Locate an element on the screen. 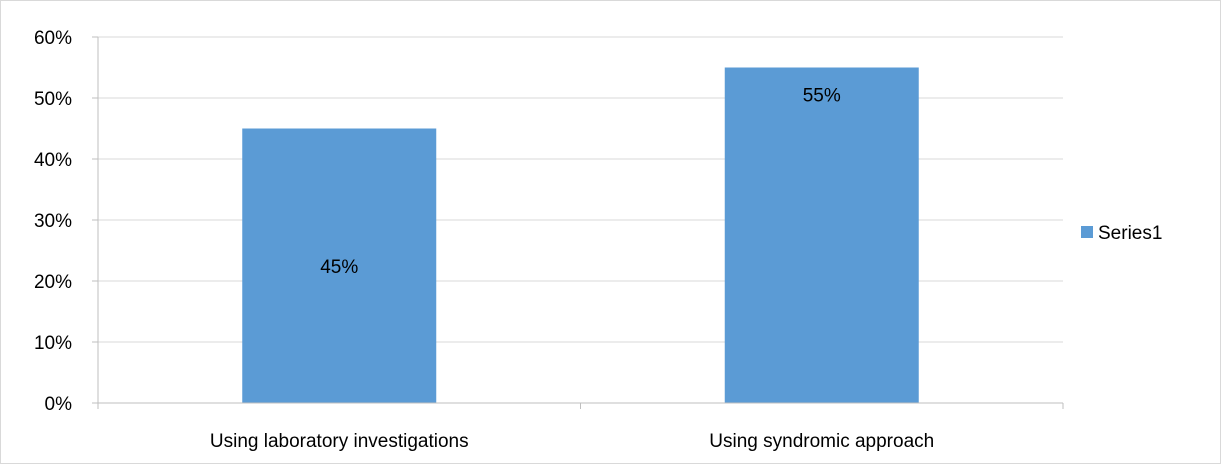  y-tick-label: 40% is located at coordinates (53, 160).